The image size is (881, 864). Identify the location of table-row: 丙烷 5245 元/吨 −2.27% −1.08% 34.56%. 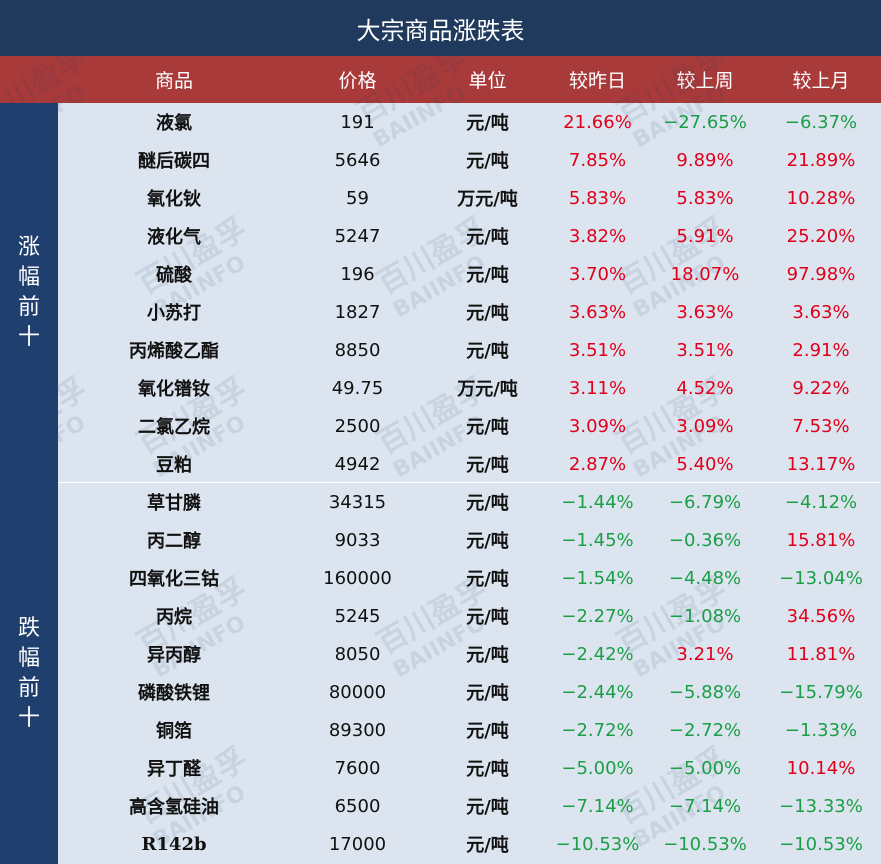
(440, 616).